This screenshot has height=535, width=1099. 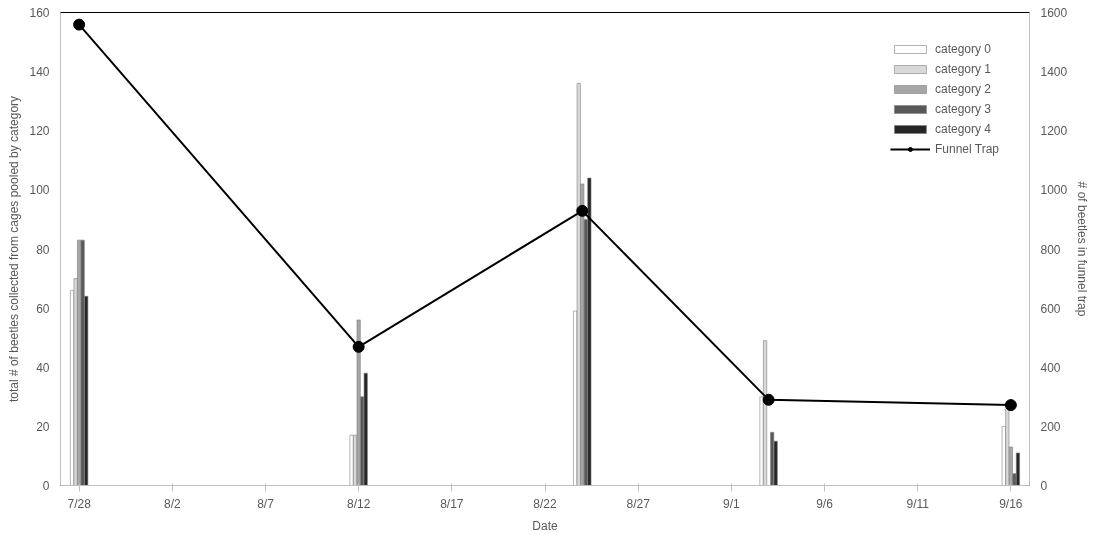 What do you see at coordinates (962, 49) in the screenshot?
I see `legend-label: category 0` at bounding box center [962, 49].